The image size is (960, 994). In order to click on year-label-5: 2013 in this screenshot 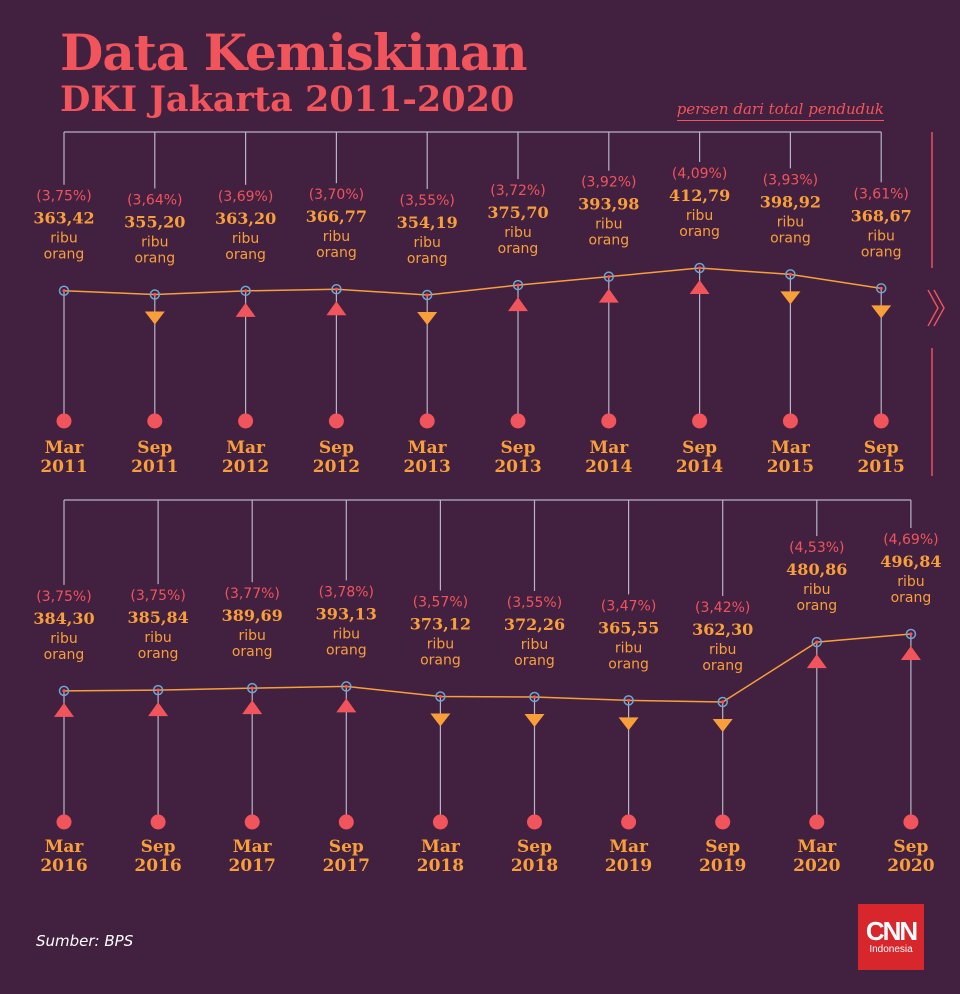, I will do `click(517, 467)`.